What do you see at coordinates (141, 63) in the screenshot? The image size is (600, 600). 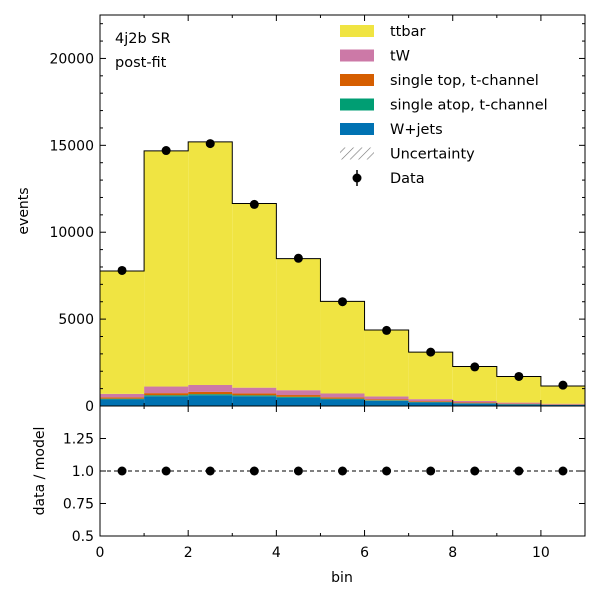 I see `annotation-fit: post-fit` at bounding box center [141, 63].